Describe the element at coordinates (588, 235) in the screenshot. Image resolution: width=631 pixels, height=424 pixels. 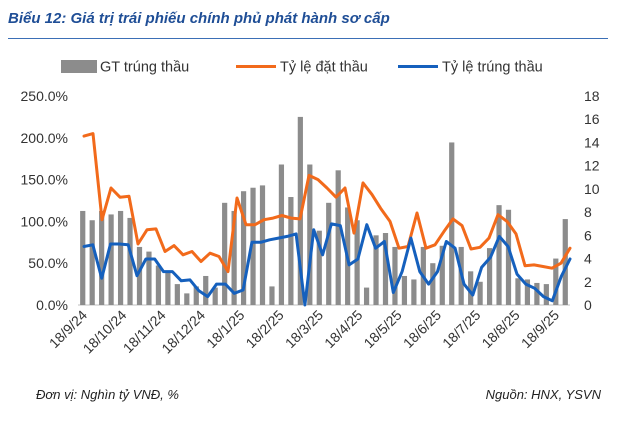
I see `right-axis-tick-label: 6` at that location.